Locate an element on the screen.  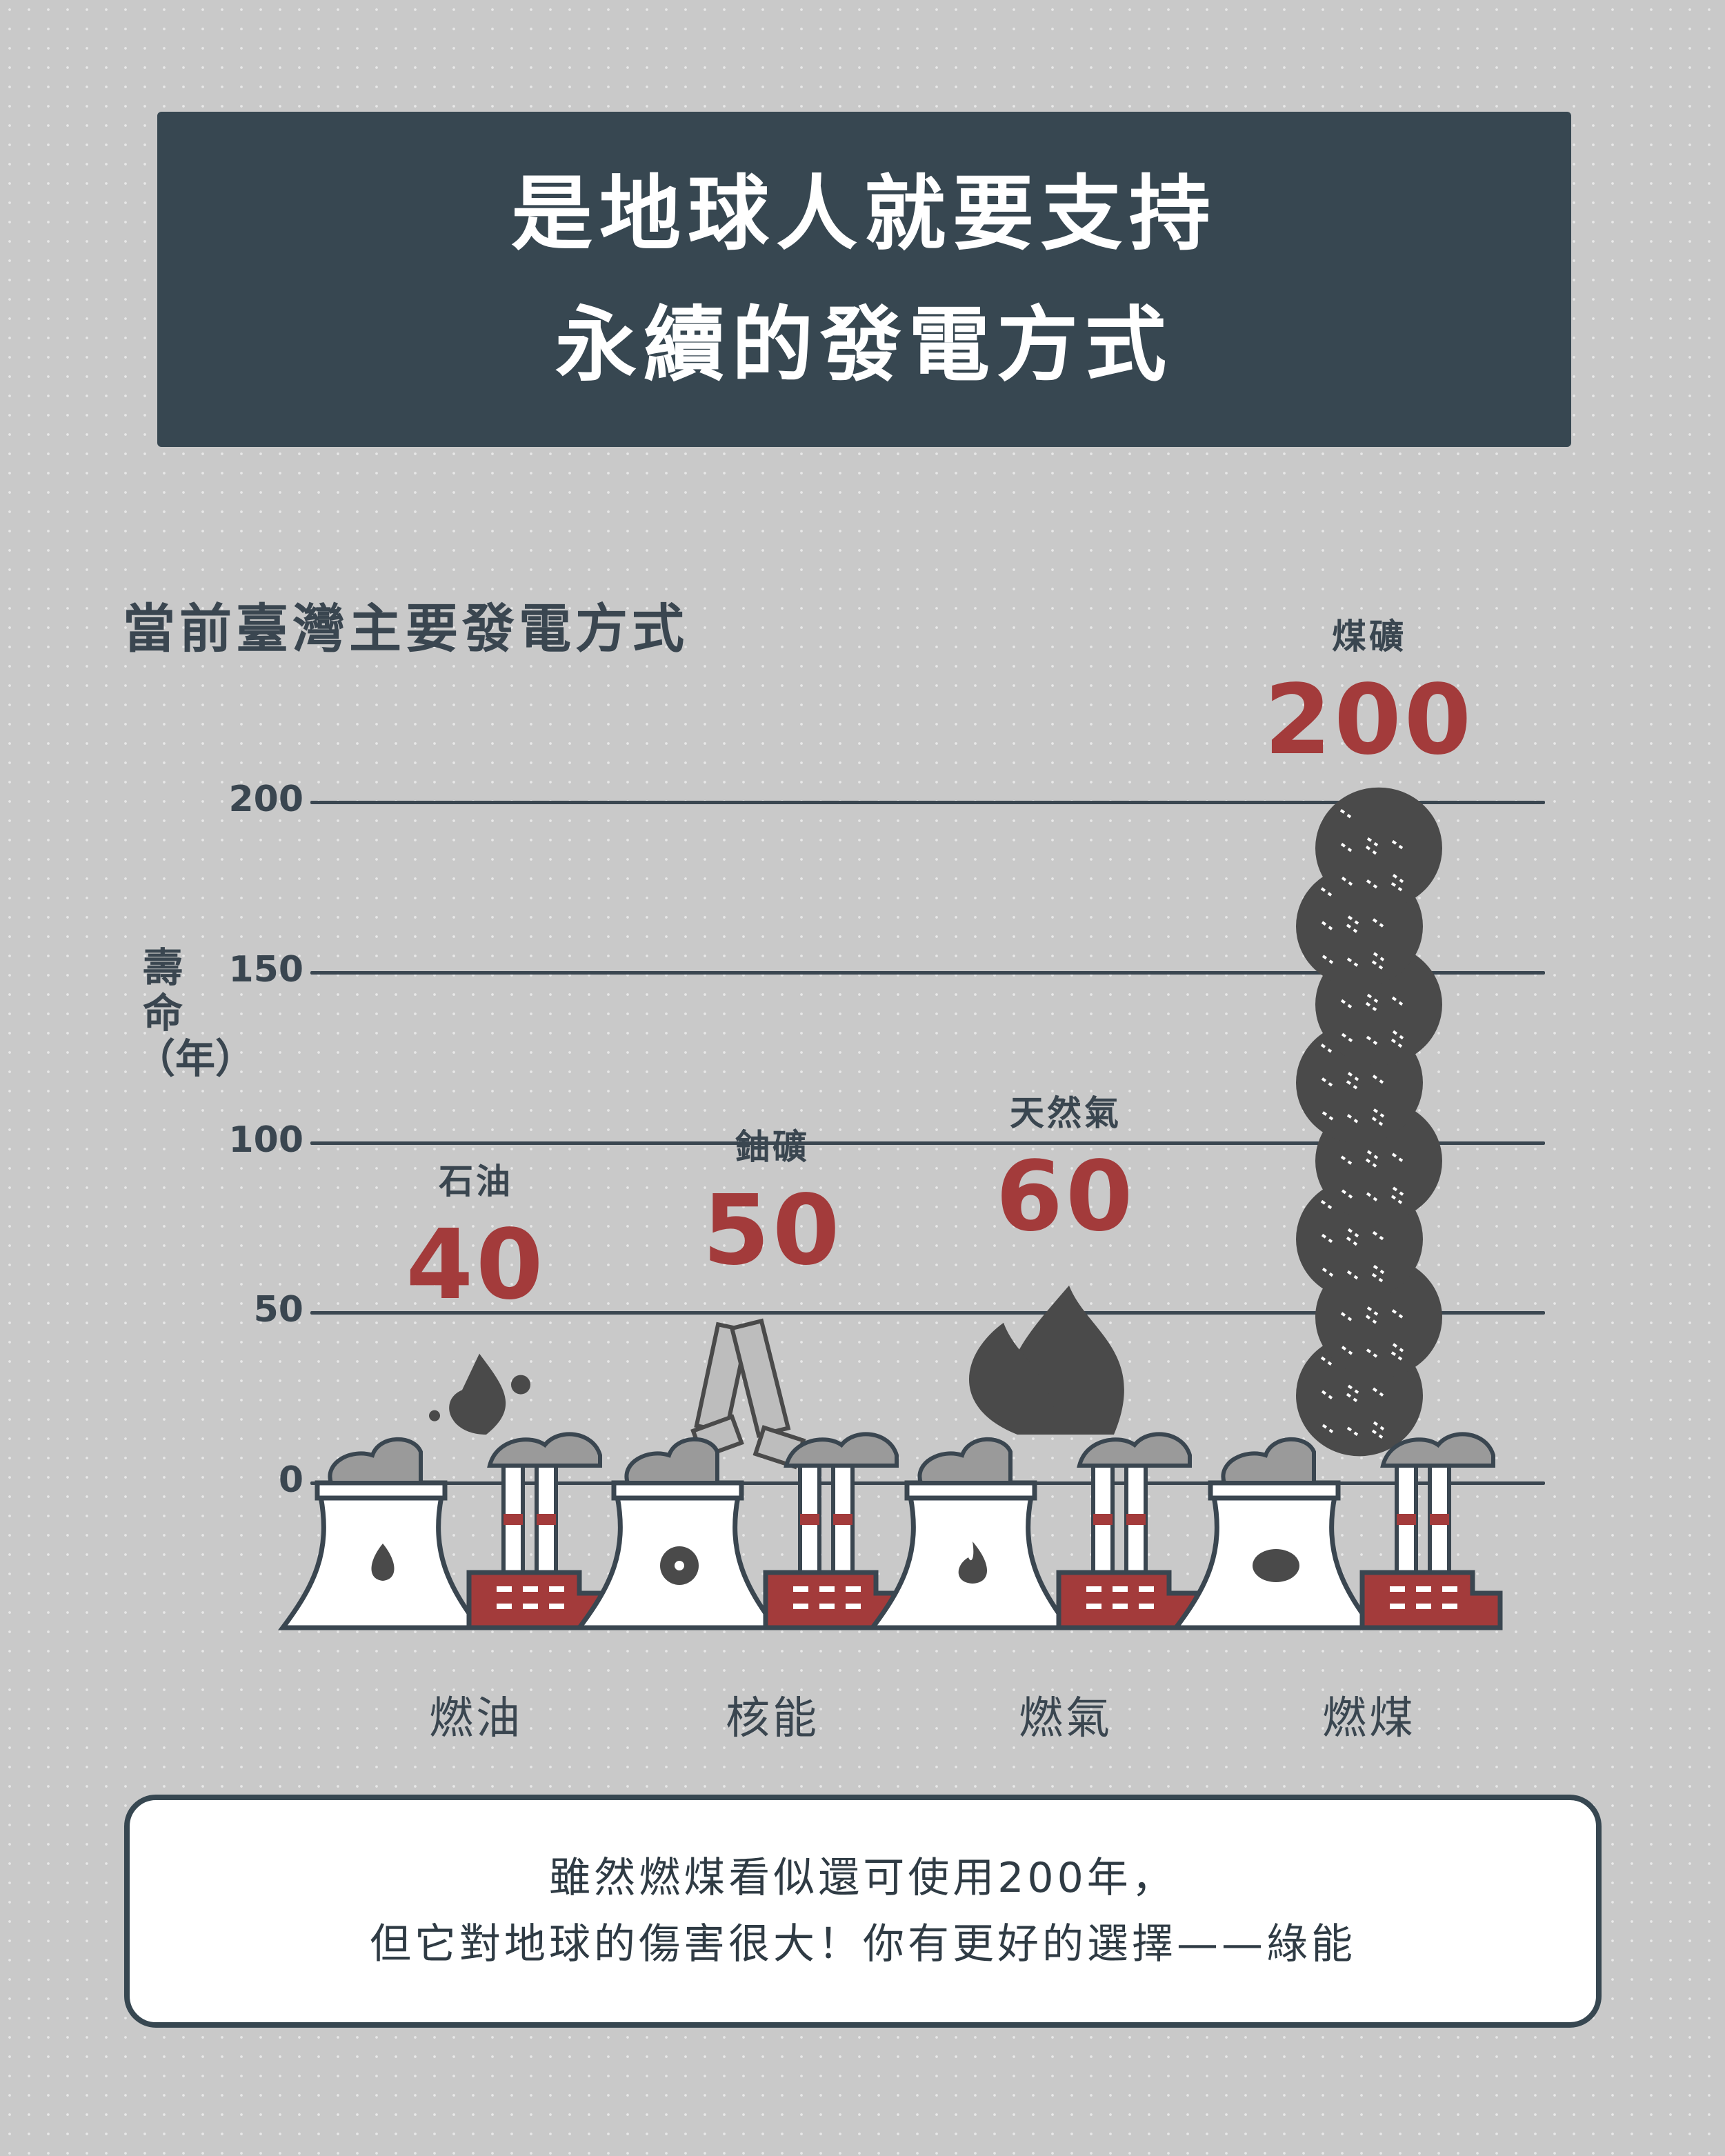
x-tick-label: 燃油 is located at coordinates (476, 1718).